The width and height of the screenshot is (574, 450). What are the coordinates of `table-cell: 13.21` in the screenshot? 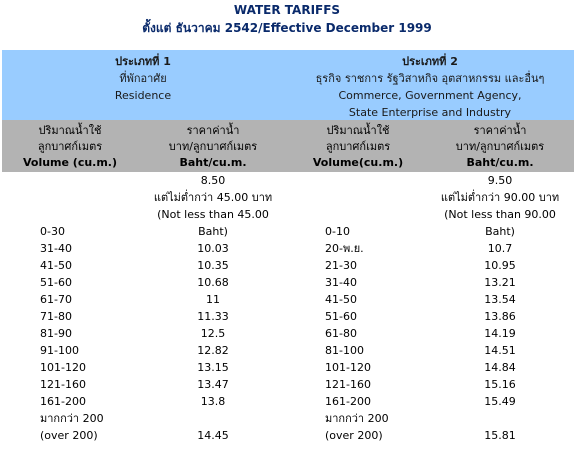 It's located at (500, 282).